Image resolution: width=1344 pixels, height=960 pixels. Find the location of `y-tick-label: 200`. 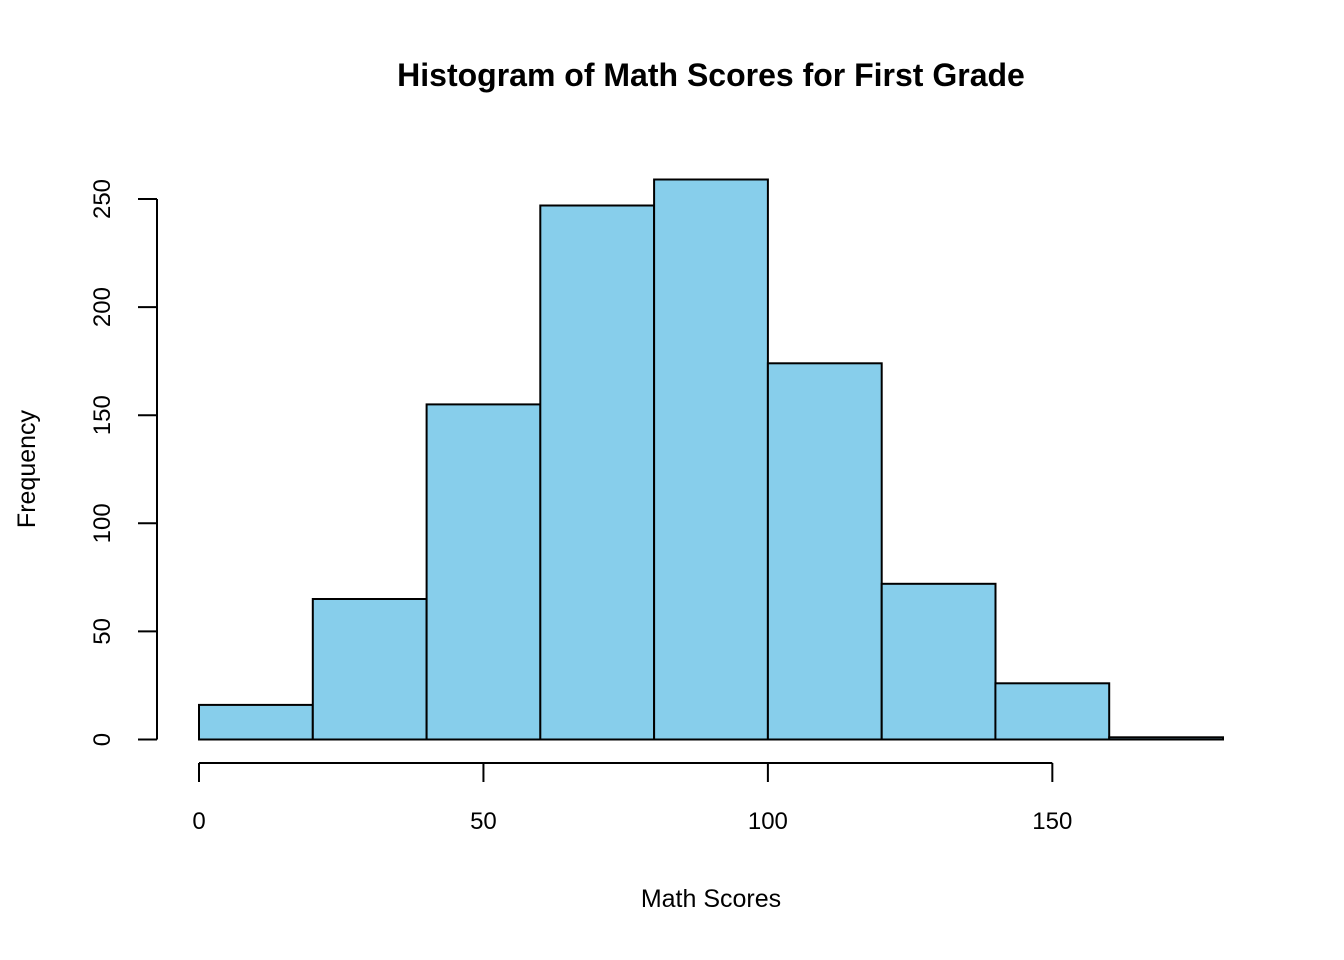

y-tick-label: 200 is located at coordinates (102, 307).